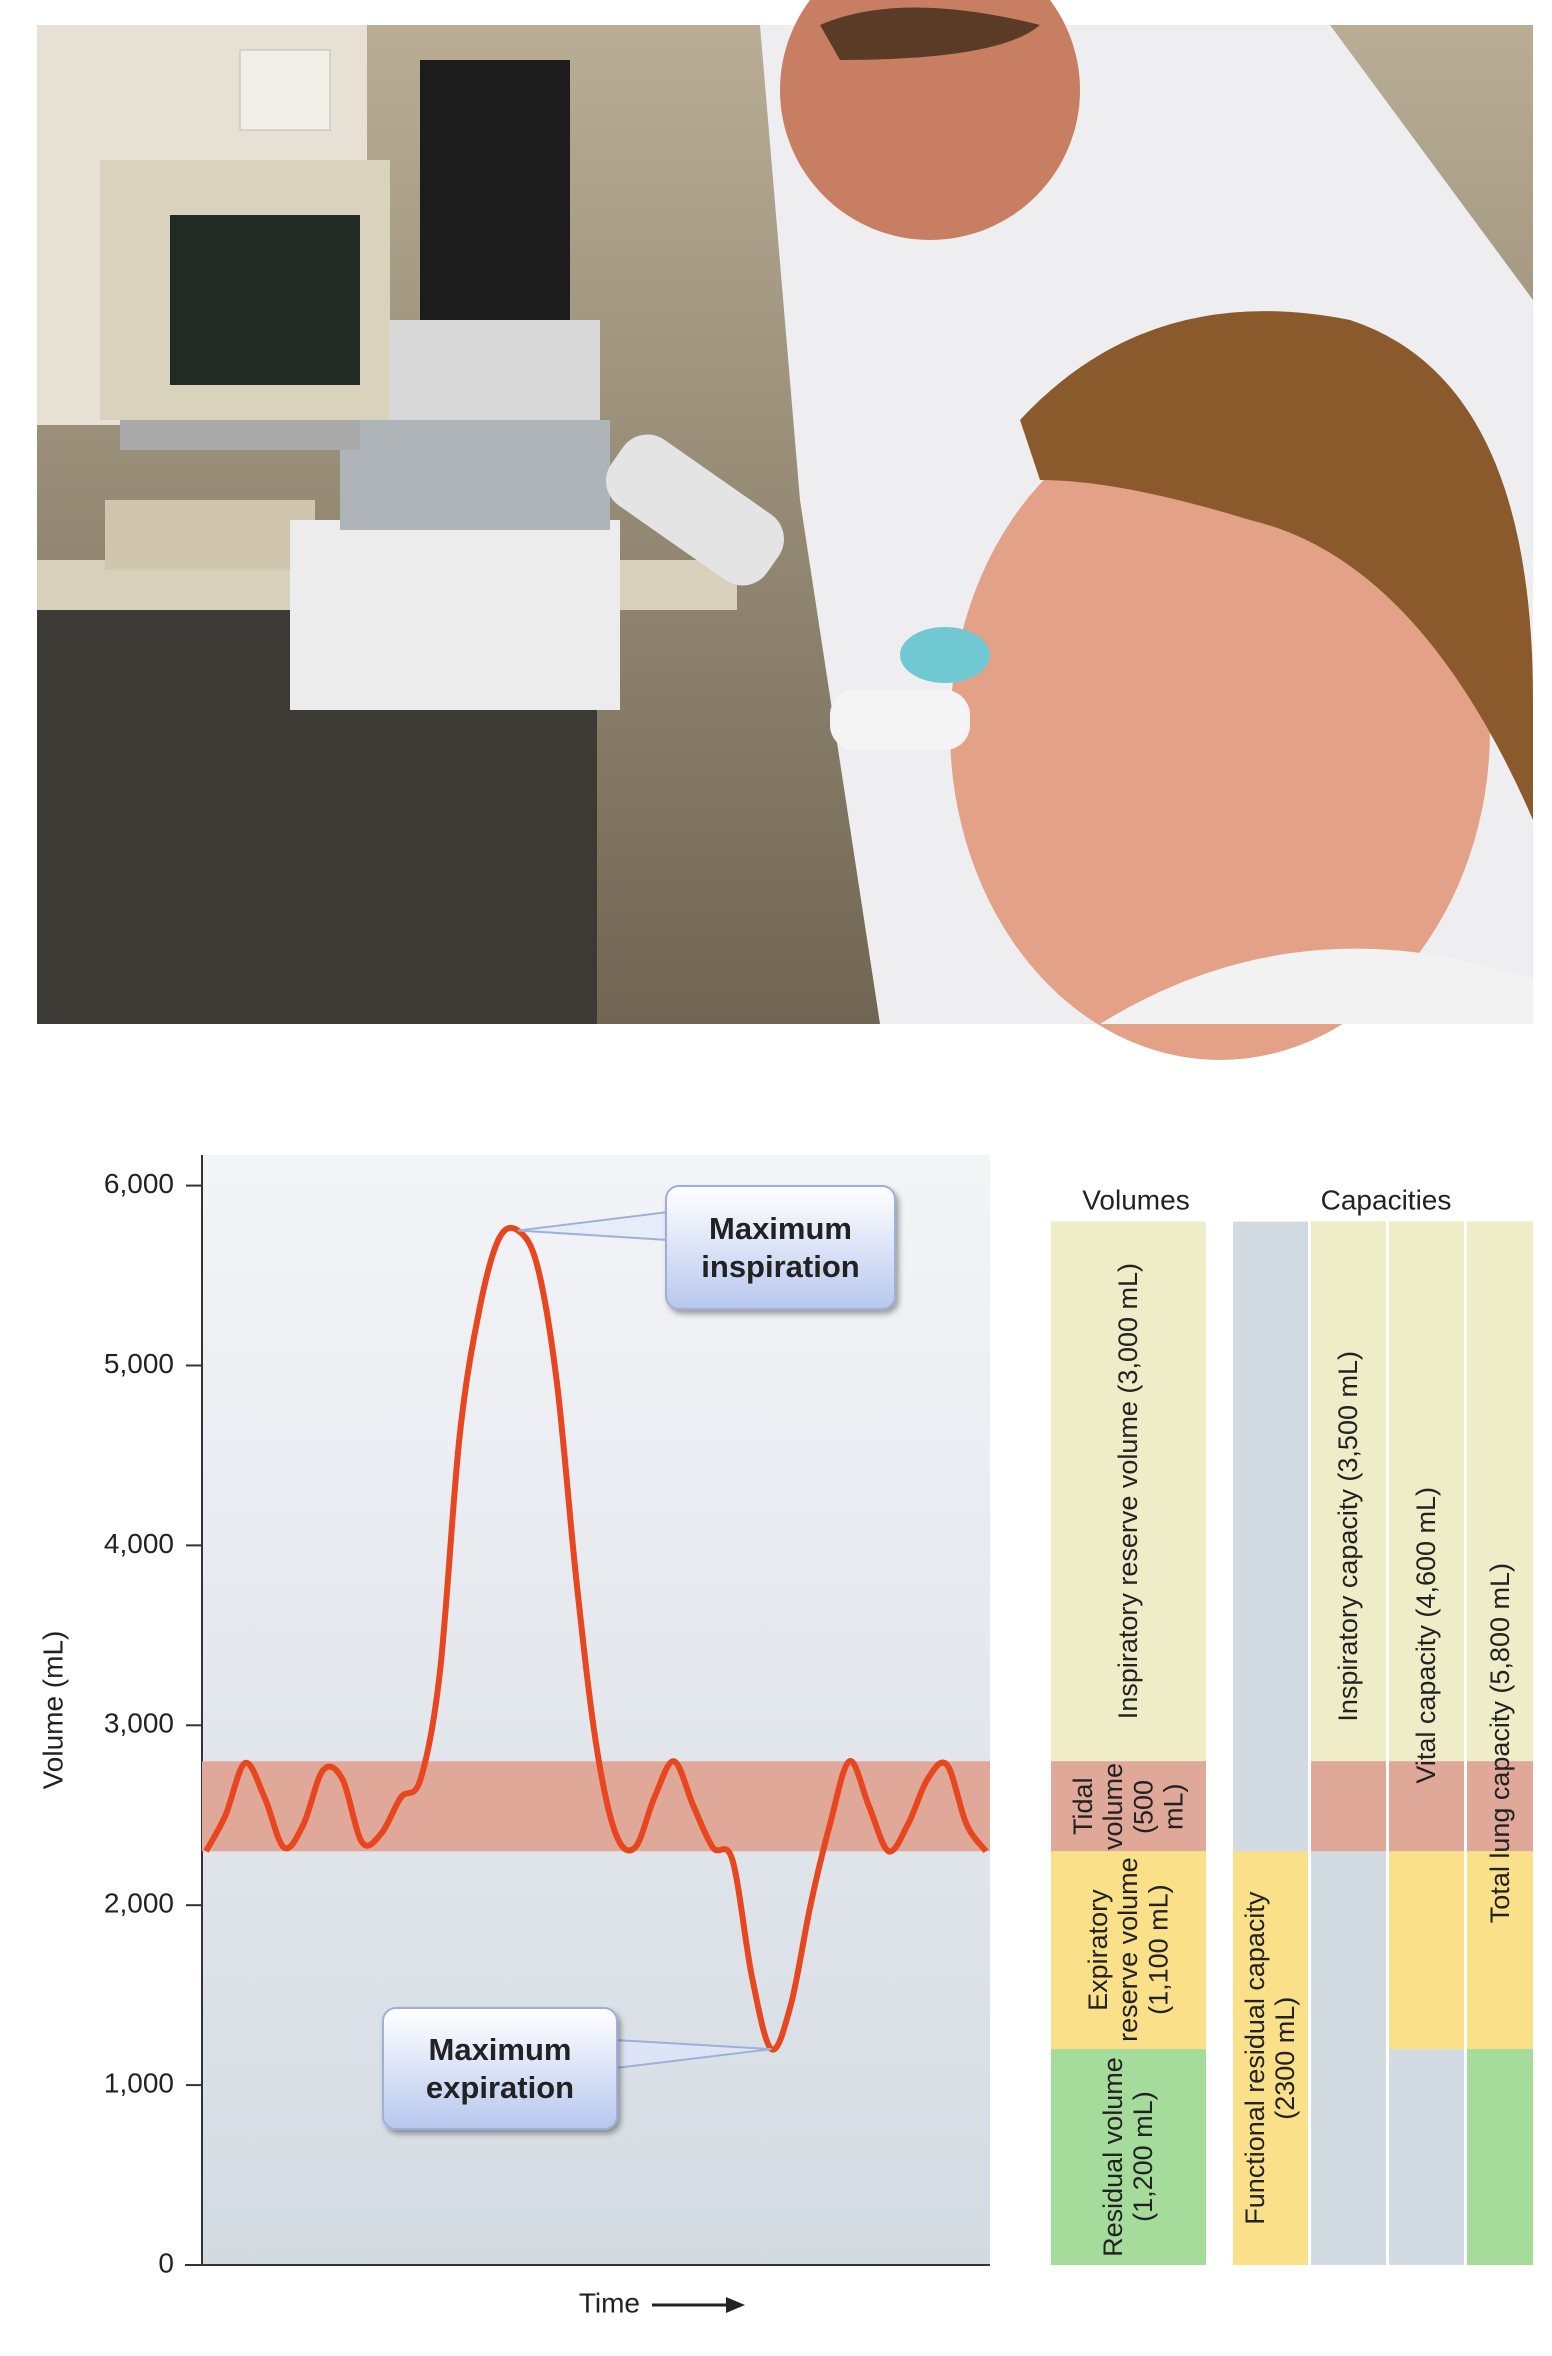 Image resolution: width=1552 pixels, height=2356 pixels. What do you see at coordinates (698, 2305) in the screenshot?
I see `time-arrow` at bounding box center [698, 2305].